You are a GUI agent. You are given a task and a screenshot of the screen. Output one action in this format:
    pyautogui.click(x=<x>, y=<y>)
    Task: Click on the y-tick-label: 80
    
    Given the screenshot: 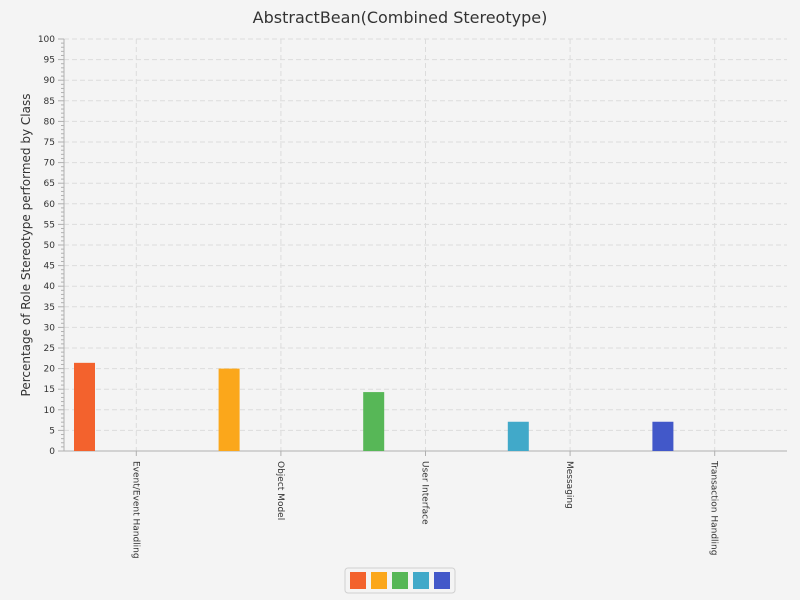 What is the action you would take?
    pyautogui.click(x=50, y=122)
    